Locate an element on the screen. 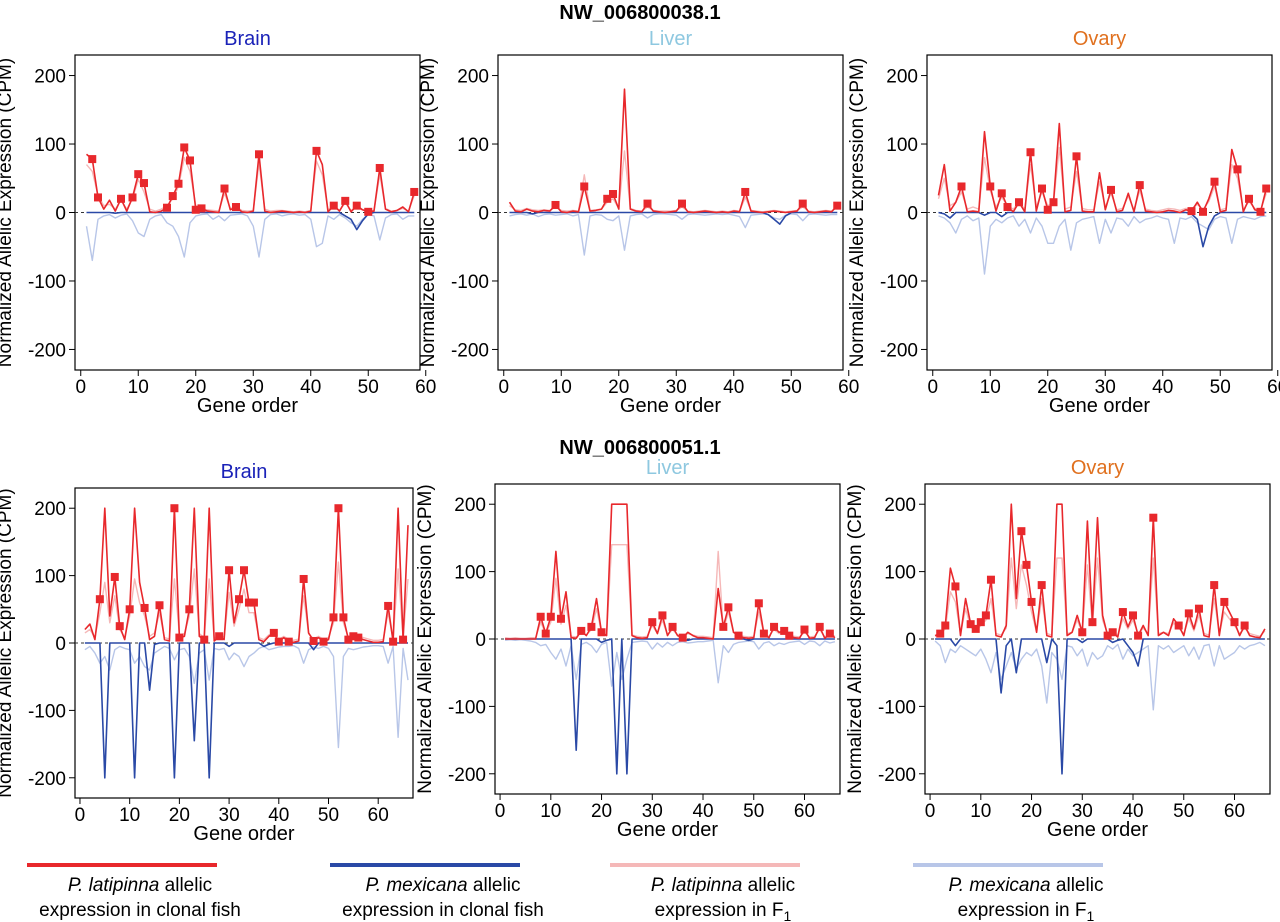 This screenshot has width=1280, height=922. legend-entry-2: P. latipinna allelic expression in F1 is located at coordinates (705, 892).